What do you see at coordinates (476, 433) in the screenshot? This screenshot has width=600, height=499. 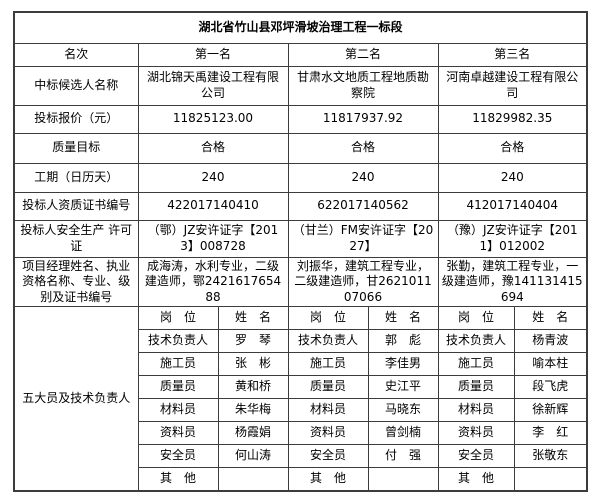 I see `document-position-3: 资料员` at bounding box center [476, 433].